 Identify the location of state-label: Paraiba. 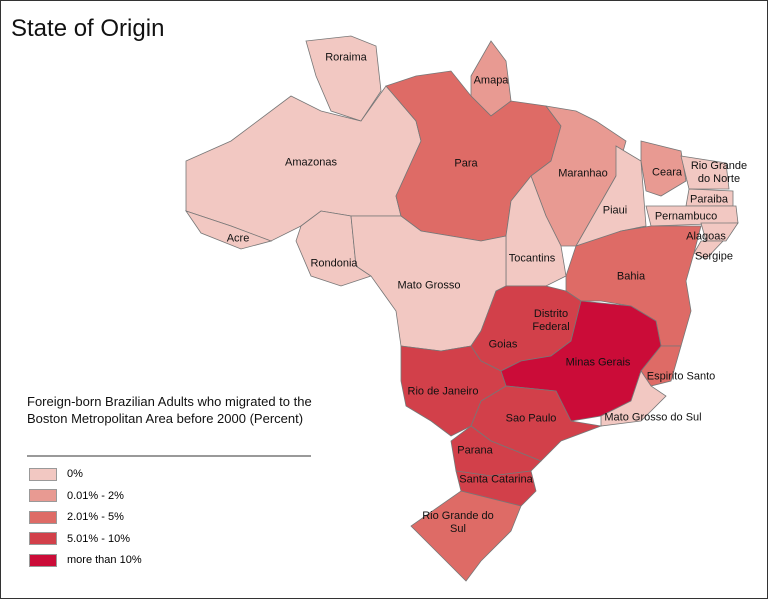
(709, 199).